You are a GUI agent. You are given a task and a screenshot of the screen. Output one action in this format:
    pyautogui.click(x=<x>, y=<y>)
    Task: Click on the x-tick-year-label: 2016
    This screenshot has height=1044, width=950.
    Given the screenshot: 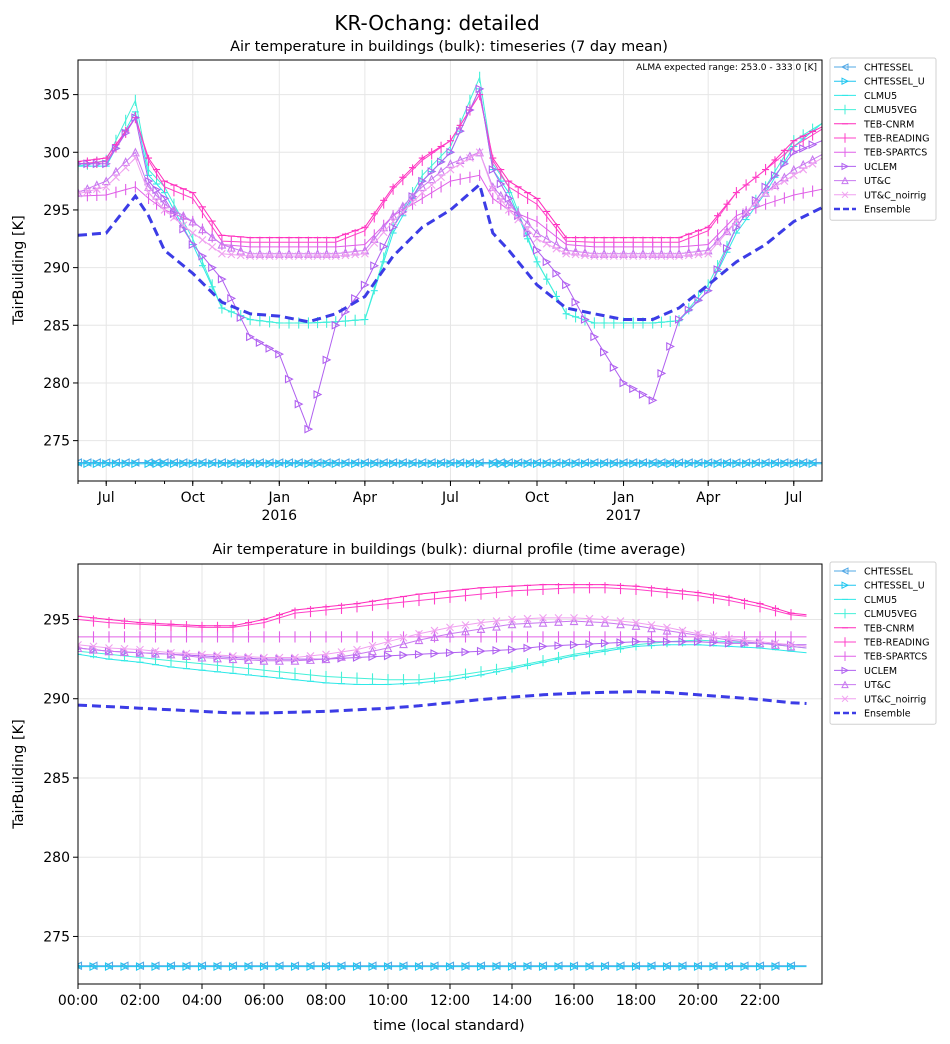 What is the action you would take?
    pyautogui.click(x=279, y=516)
    